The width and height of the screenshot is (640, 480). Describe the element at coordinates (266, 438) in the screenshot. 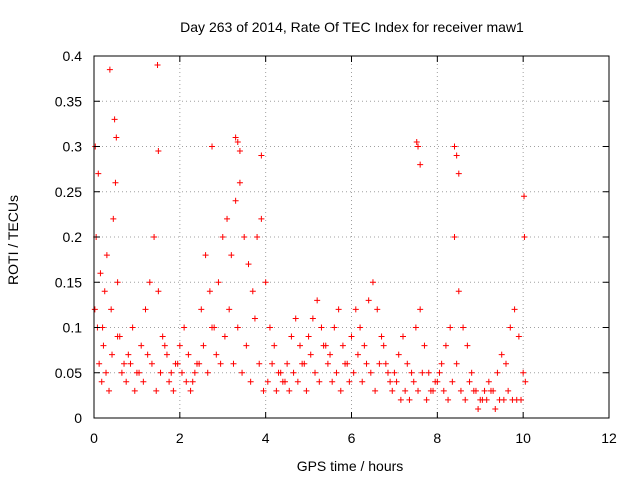

I see `x-tick-label: 4` at that location.